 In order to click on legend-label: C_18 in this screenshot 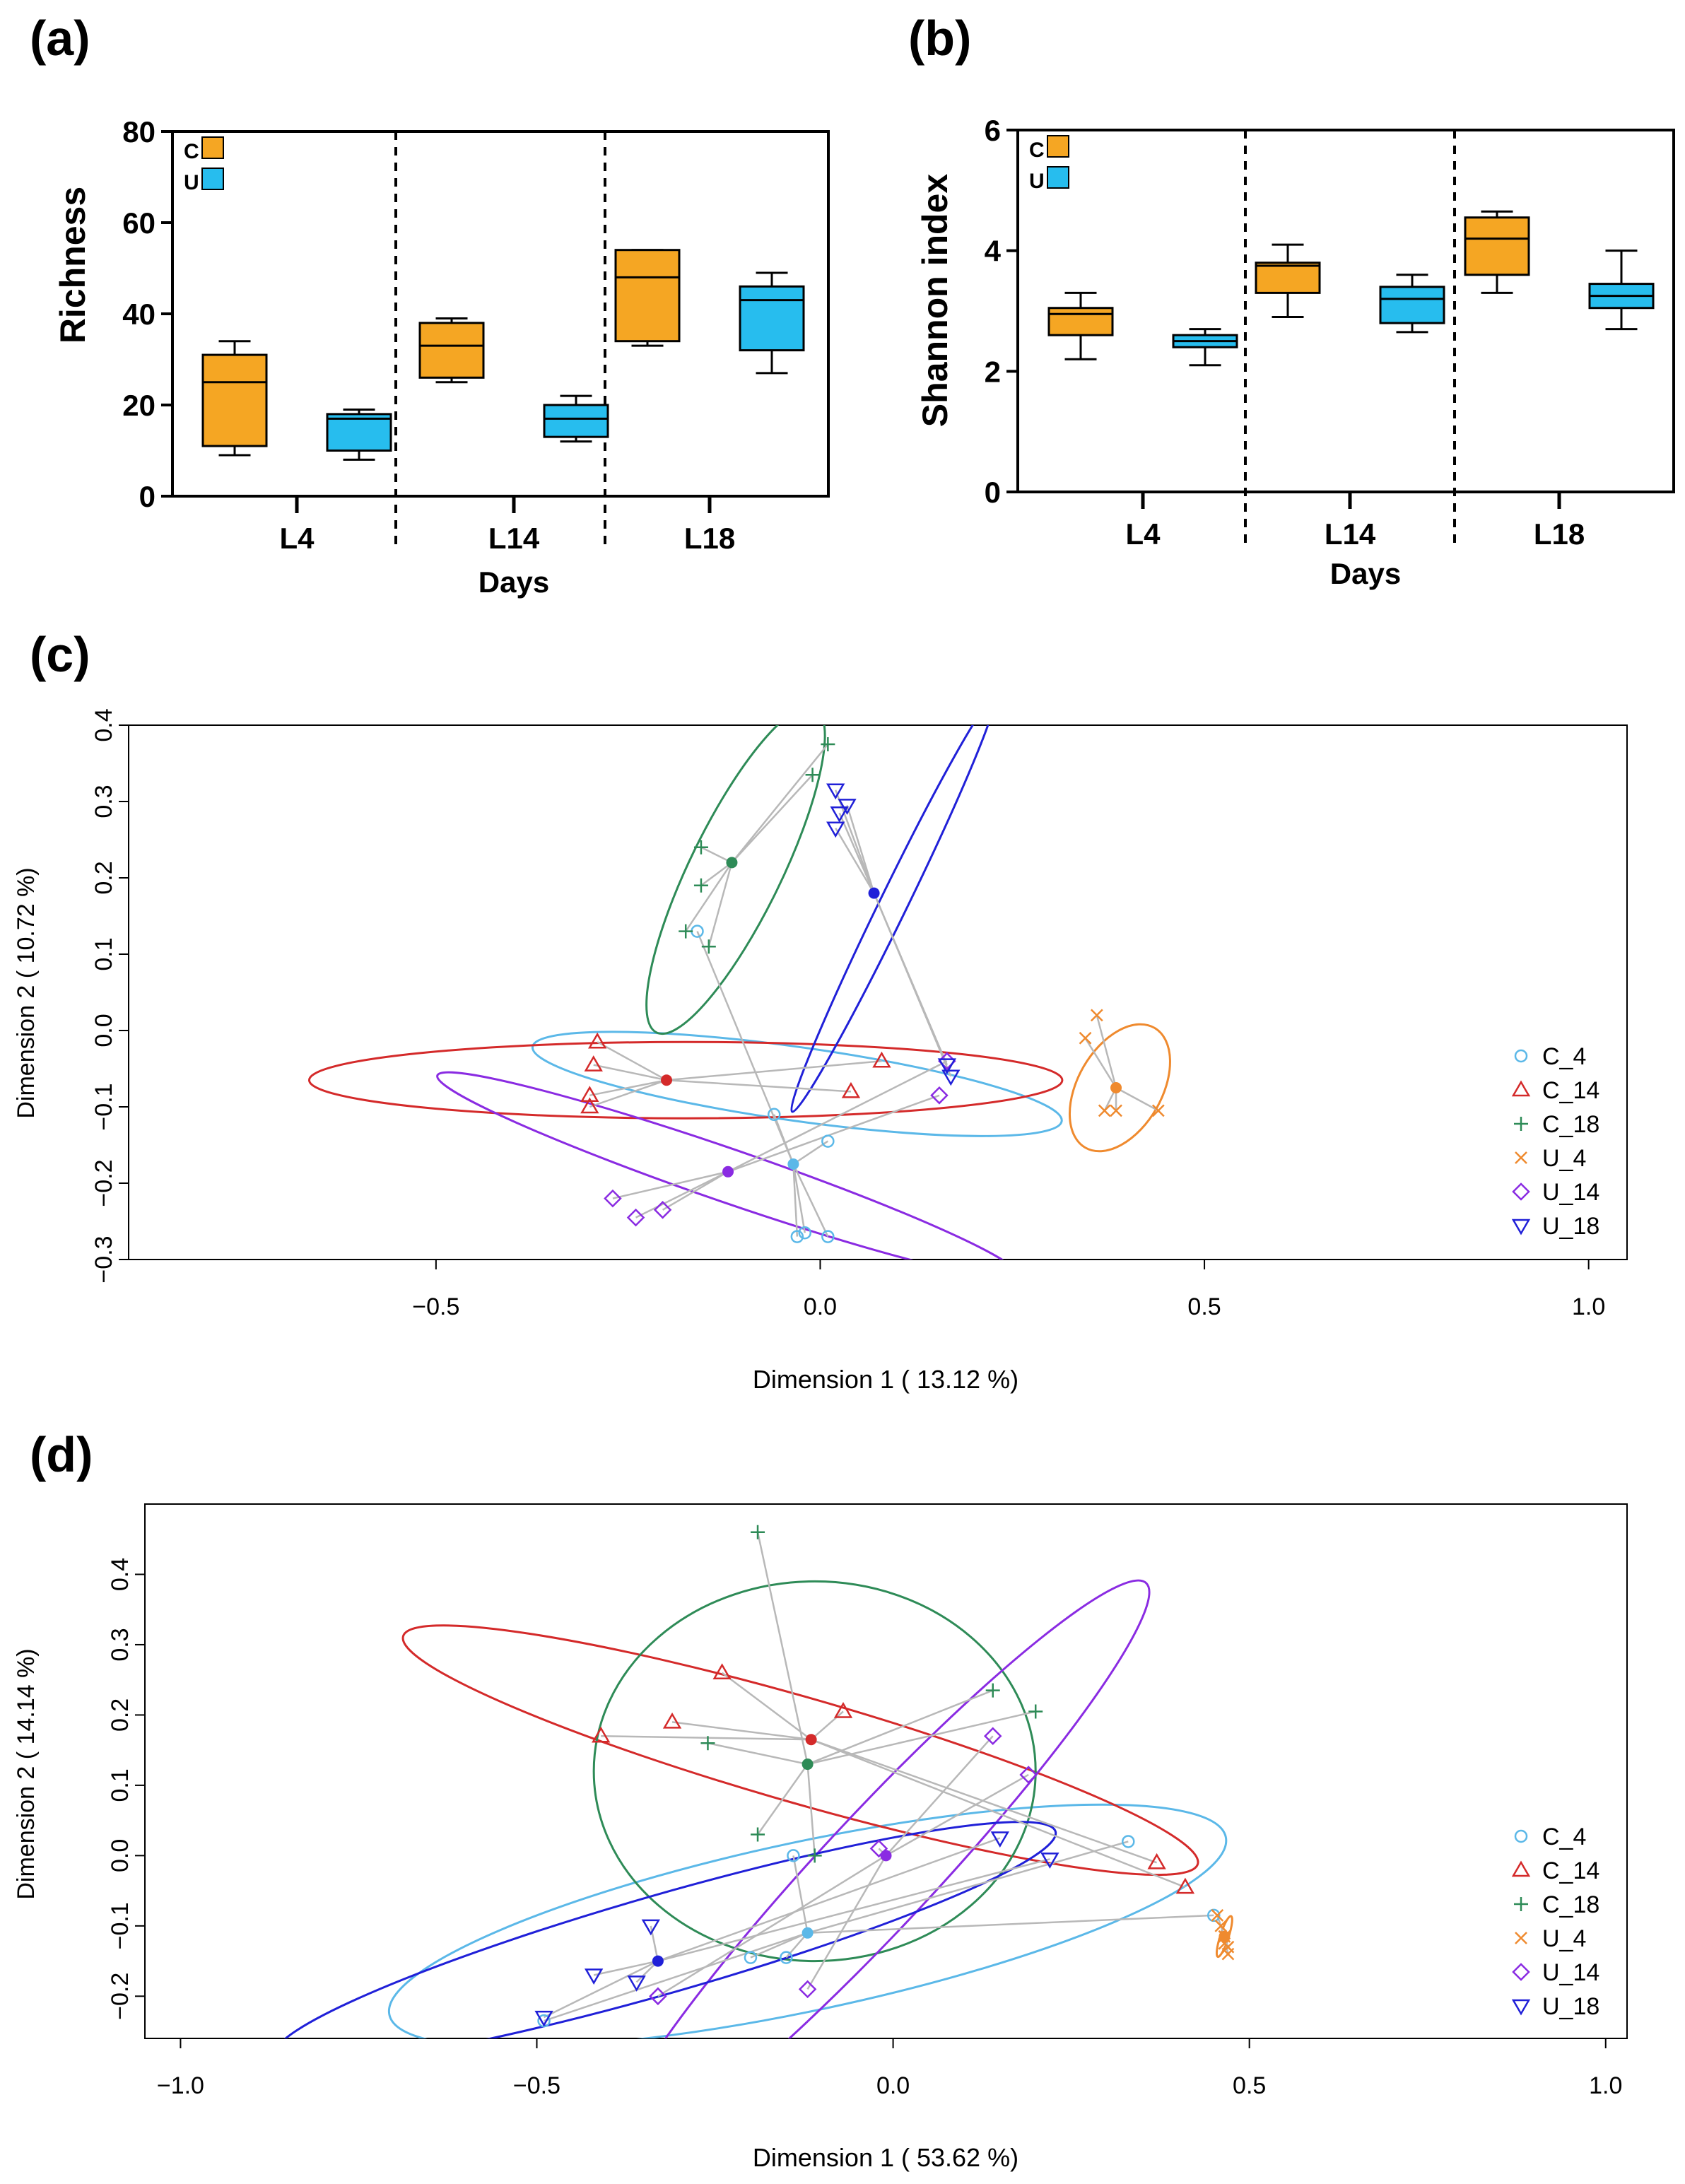, I will do `click(1570, 1905)`.